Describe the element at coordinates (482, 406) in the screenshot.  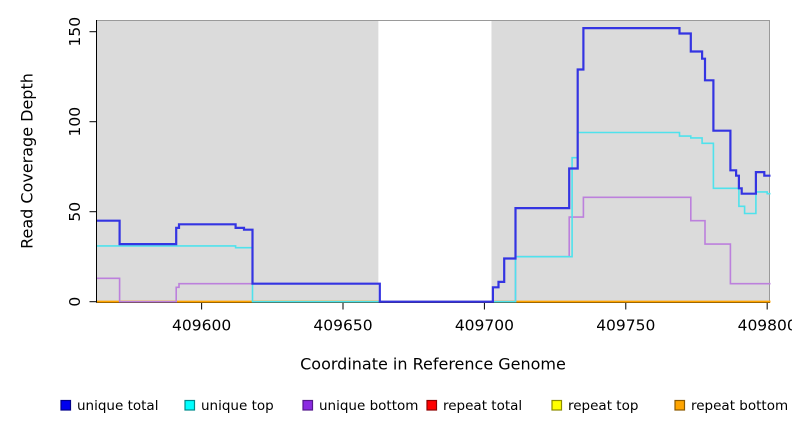
I see `legend-label: repeat total` at that location.